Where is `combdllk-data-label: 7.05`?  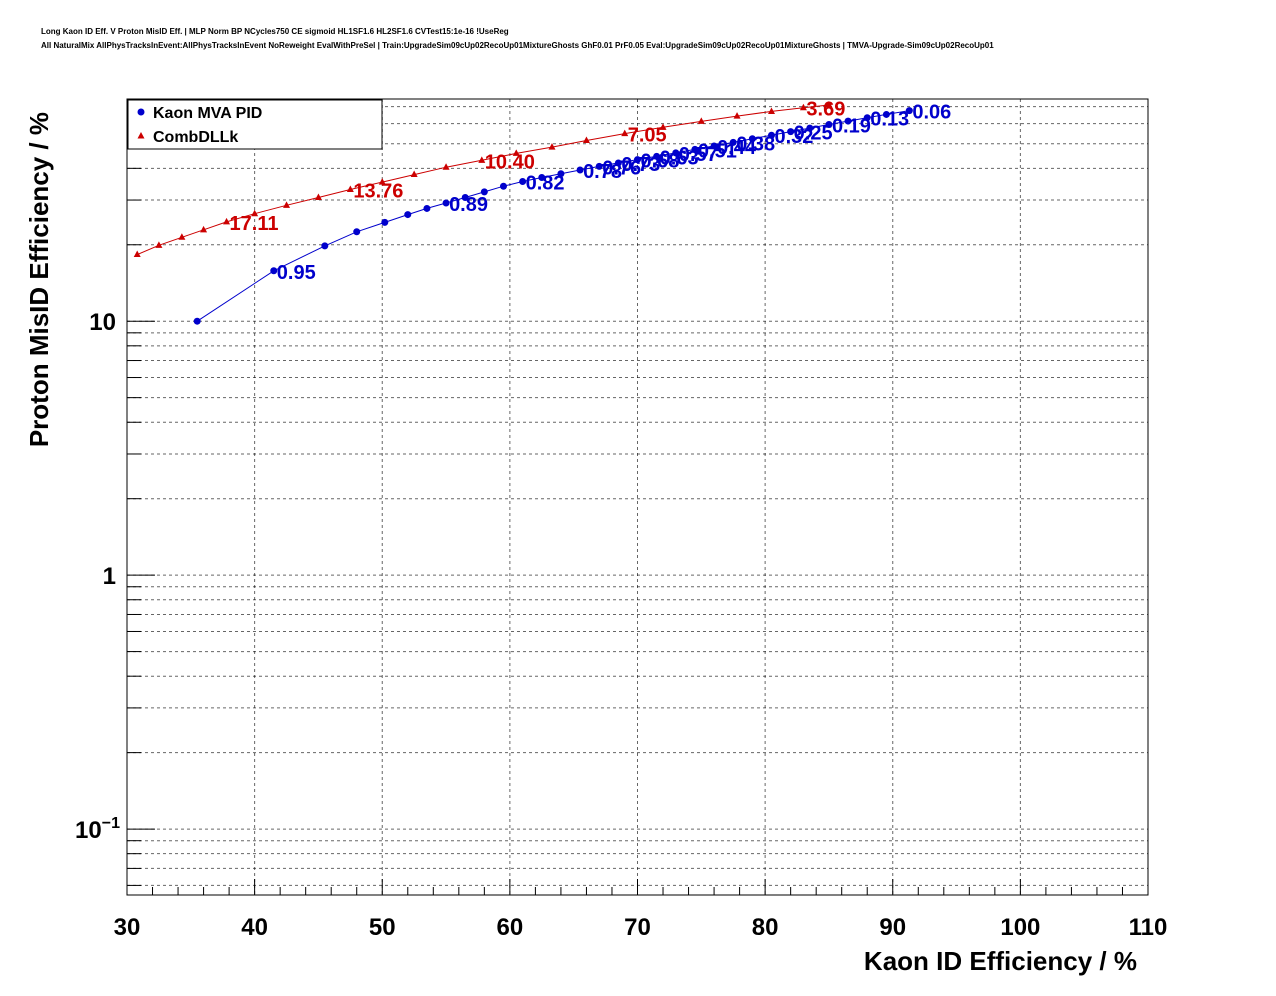 combdllk-data-label: 7.05 is located at coordinates (647, 136).